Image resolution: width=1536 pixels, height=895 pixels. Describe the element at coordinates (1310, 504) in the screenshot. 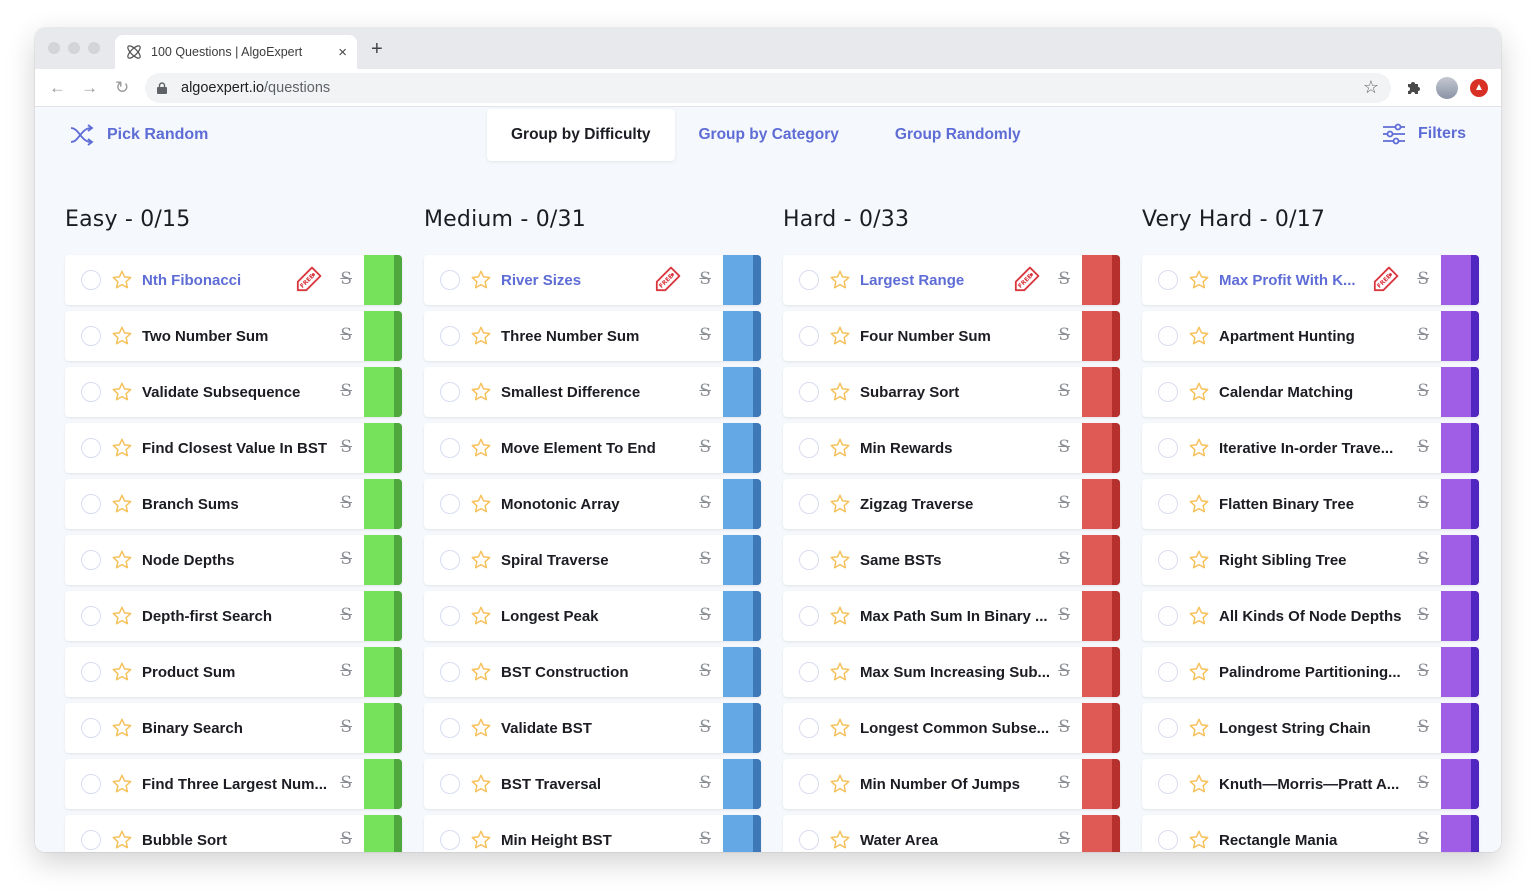

I see `question-card: Flatten Binary Tree S` at that location.